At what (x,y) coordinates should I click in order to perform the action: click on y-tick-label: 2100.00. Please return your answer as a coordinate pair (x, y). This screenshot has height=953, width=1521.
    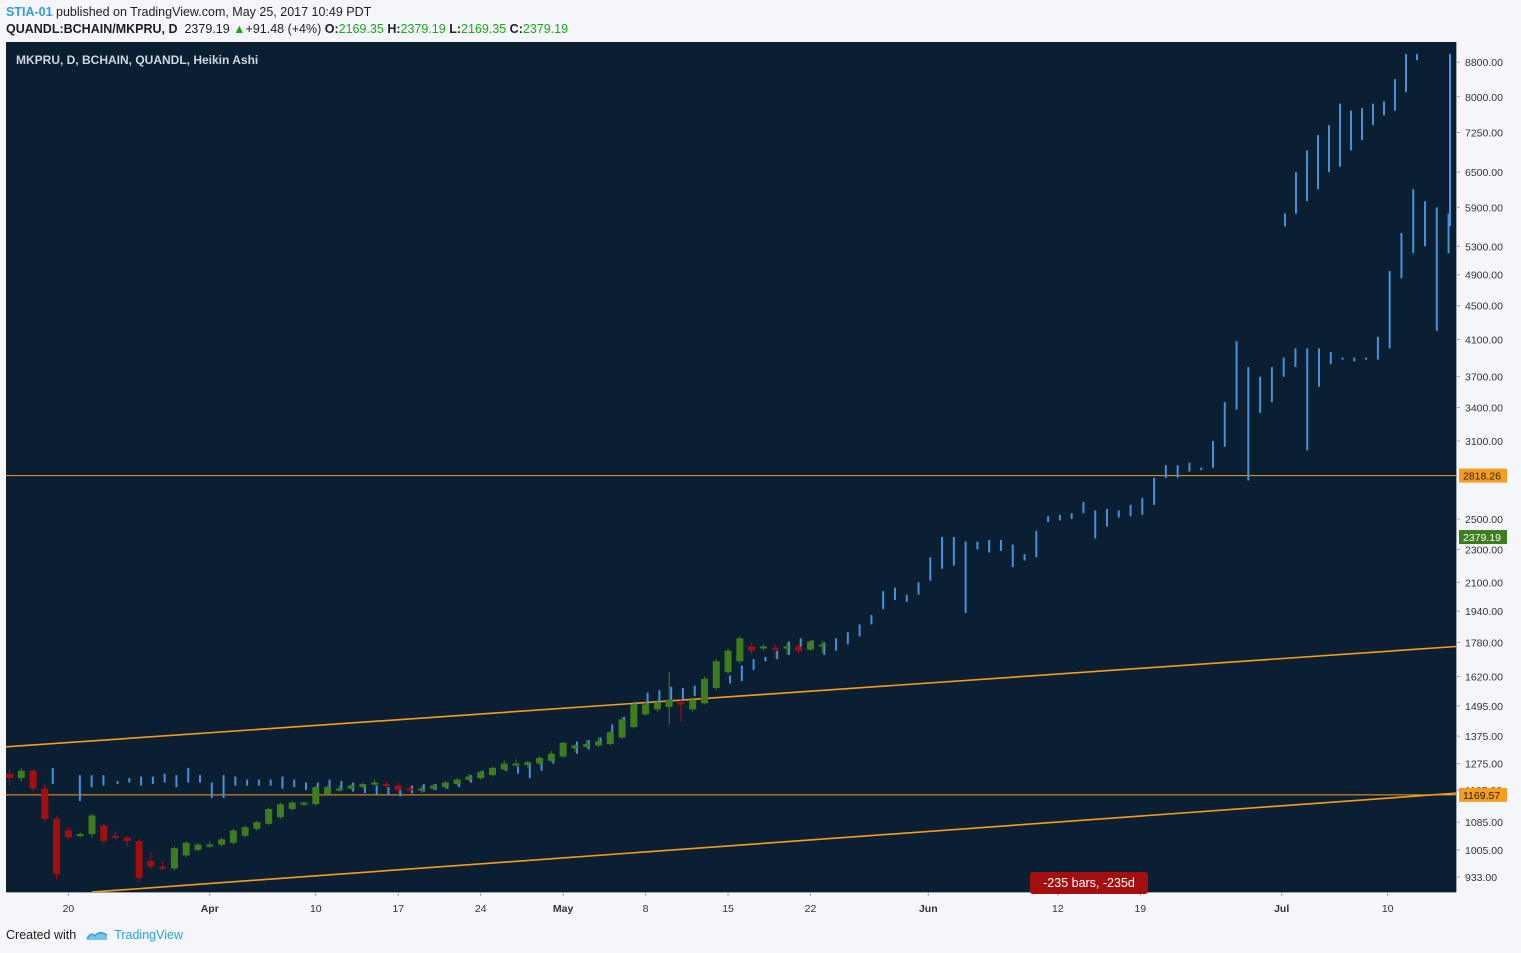
    Looking at the image, I should click on (1484, 583).